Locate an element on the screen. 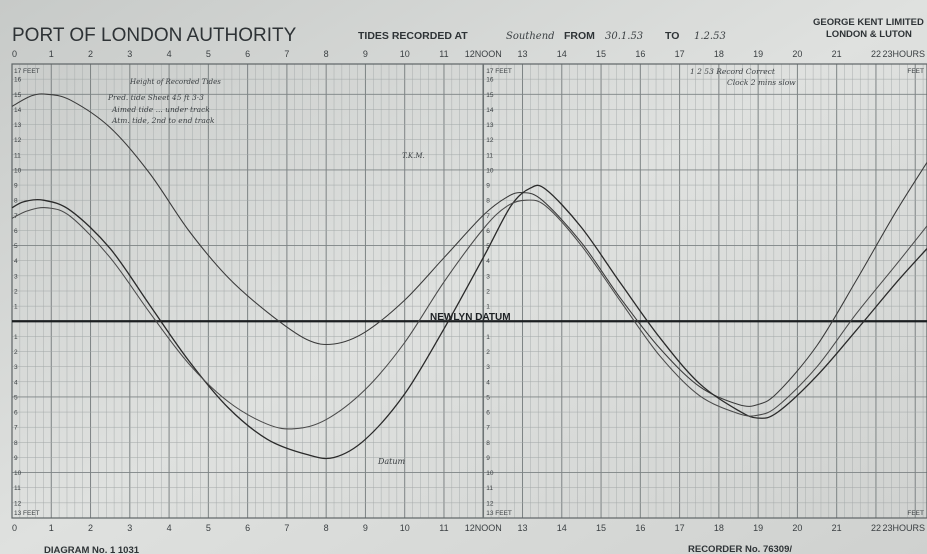 The image size is (927, 554). hour-tick-top: 11 is located at coordinates (443, 54).